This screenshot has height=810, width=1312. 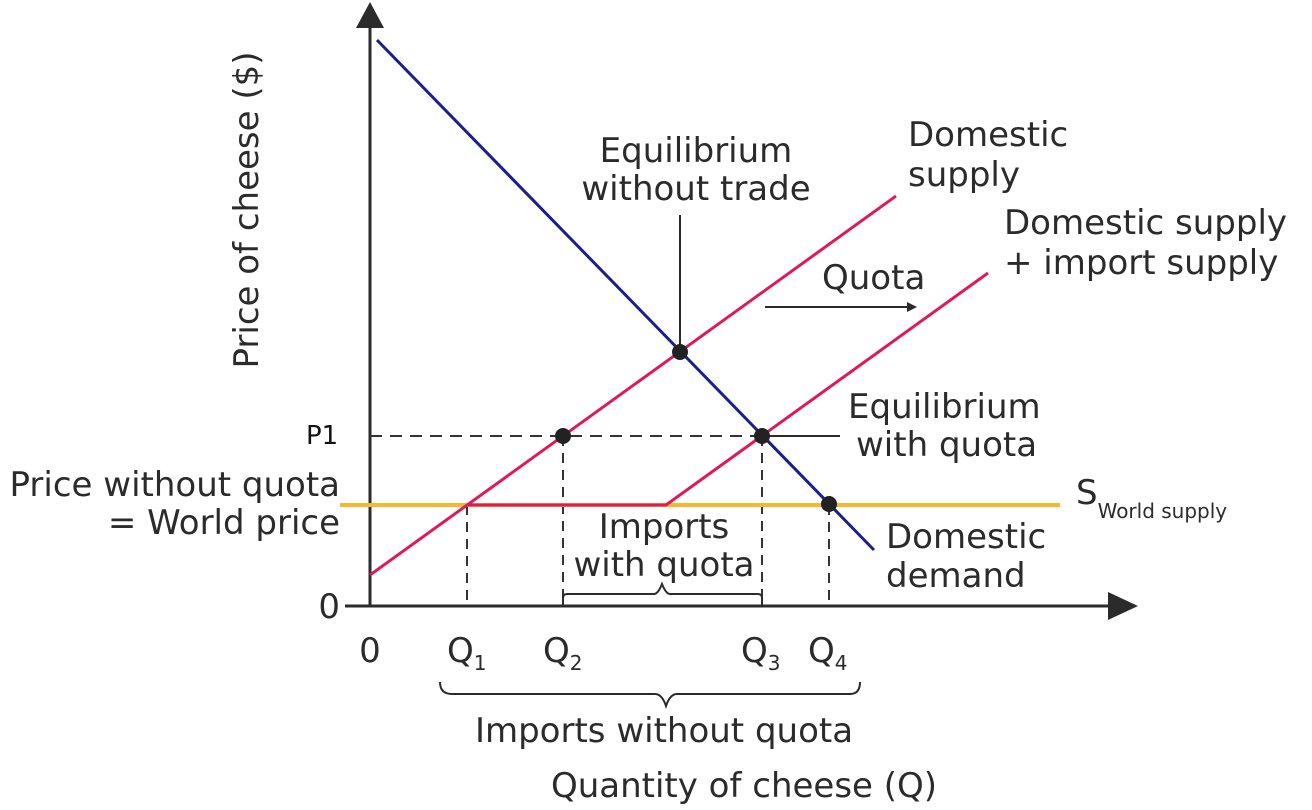 I want to click on imports-with-quota-label-line1: Imports, so click(x=664, y=527).